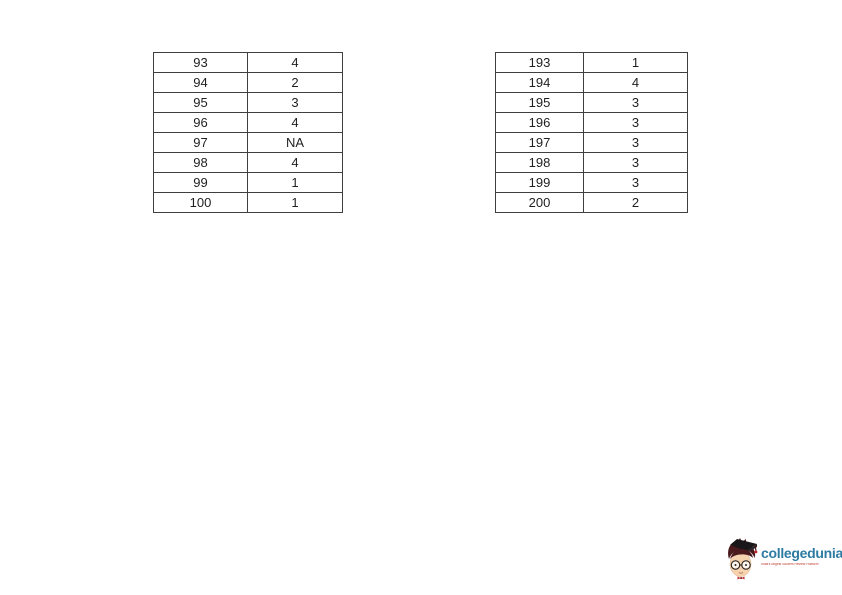 This screenshot has height=595, width=842. I want to click on table-row: 193 1, so click(591, 62).